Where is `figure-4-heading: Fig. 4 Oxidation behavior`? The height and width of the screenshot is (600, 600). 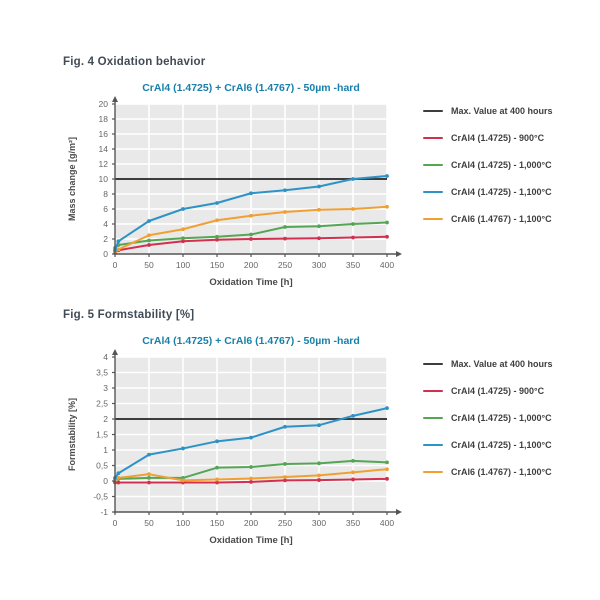
figure-4-heading: Fig. 4 Oxidation behavior is located at coordinates (134, 62).